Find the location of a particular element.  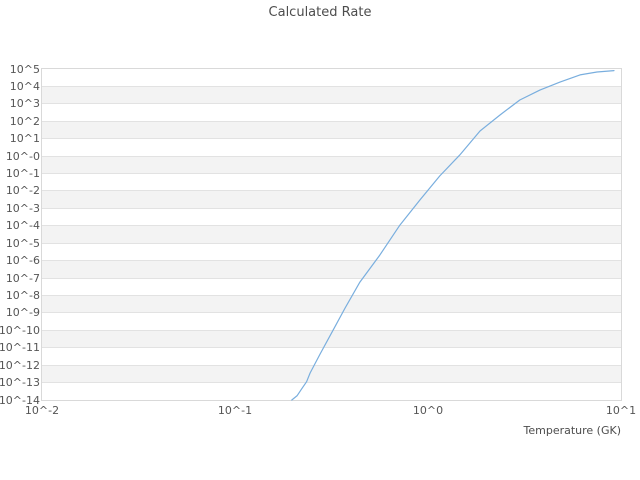

x-axis-title: Temperature (GK) is located at coordinates (572, 430).